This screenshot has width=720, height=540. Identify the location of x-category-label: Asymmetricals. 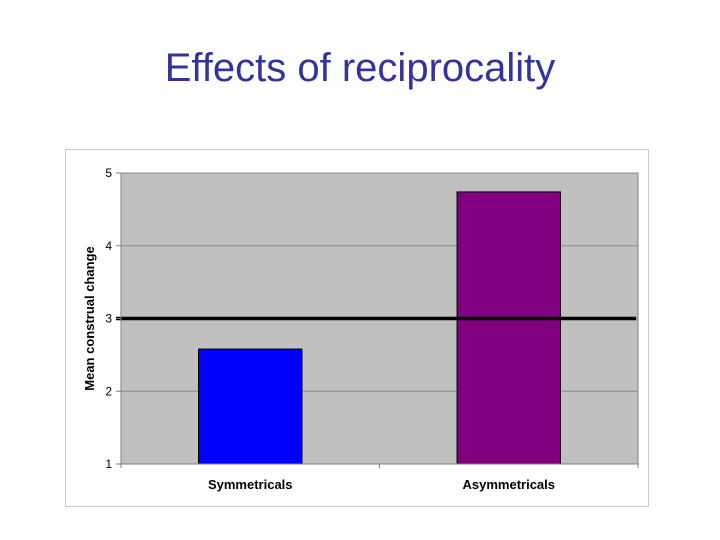
(509, 484).